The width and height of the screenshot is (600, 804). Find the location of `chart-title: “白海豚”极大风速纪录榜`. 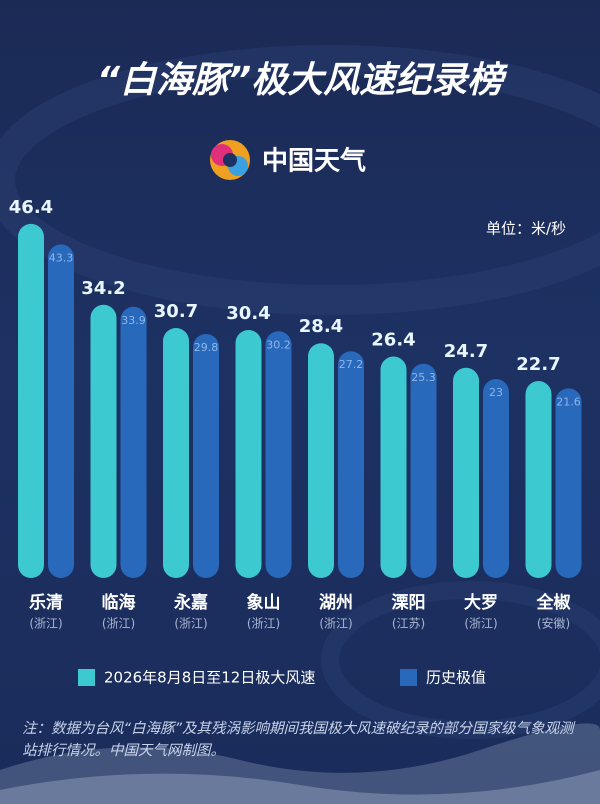

chart-title: “白海豚”极大风速纪录榜 is located at coordinates (302, 80).